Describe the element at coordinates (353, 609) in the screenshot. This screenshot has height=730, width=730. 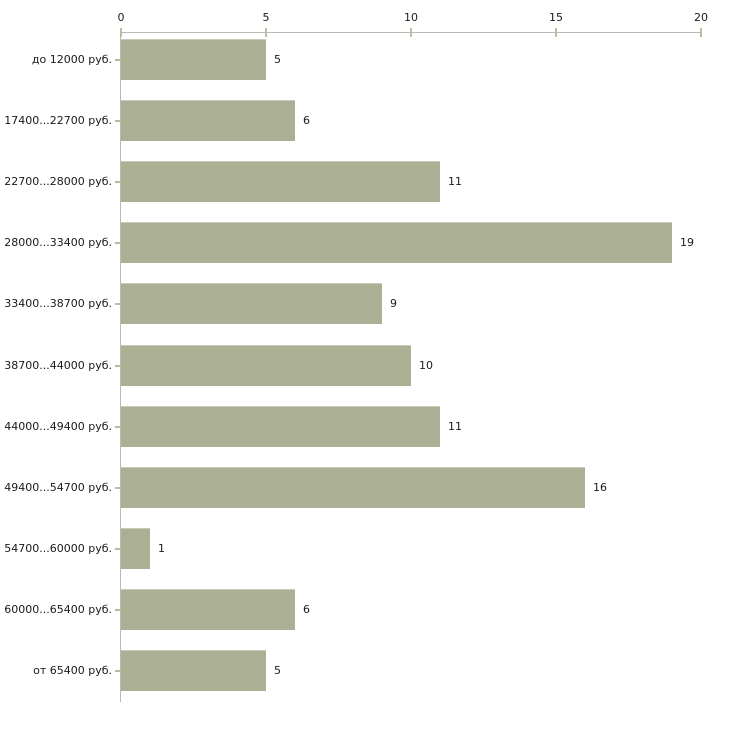
I see `bar-row: 60000...65400 руб. 6` at that location.